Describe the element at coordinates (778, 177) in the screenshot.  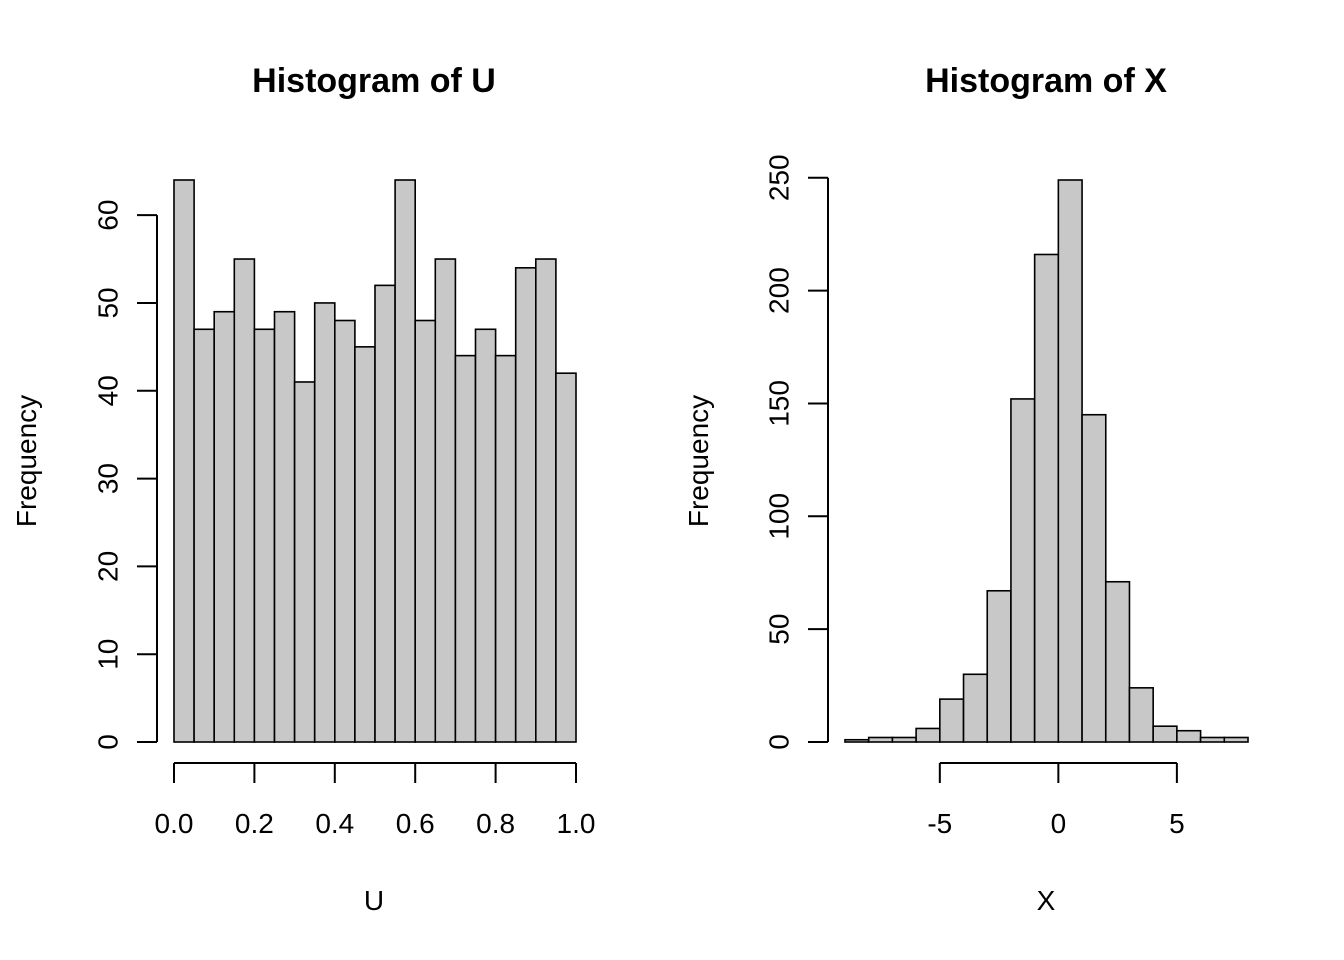
I see `y-tick-label: 250` at that location.